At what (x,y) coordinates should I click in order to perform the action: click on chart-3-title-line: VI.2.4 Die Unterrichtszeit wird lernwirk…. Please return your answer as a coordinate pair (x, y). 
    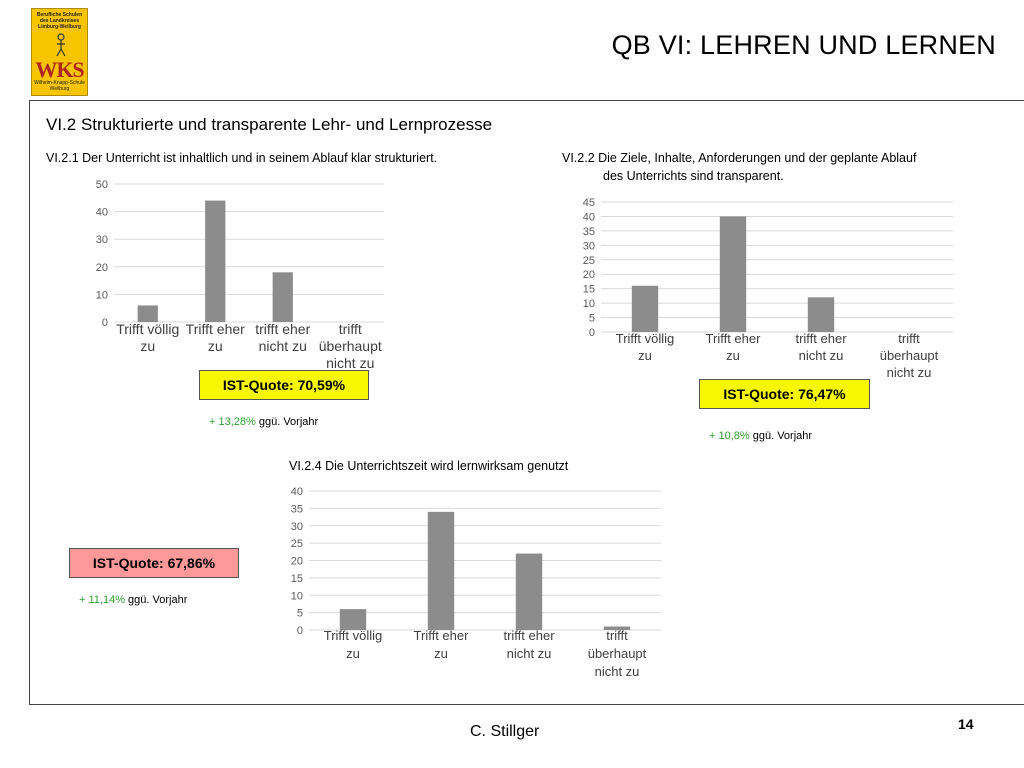
    Looking at the image, I should click on (429, 466).